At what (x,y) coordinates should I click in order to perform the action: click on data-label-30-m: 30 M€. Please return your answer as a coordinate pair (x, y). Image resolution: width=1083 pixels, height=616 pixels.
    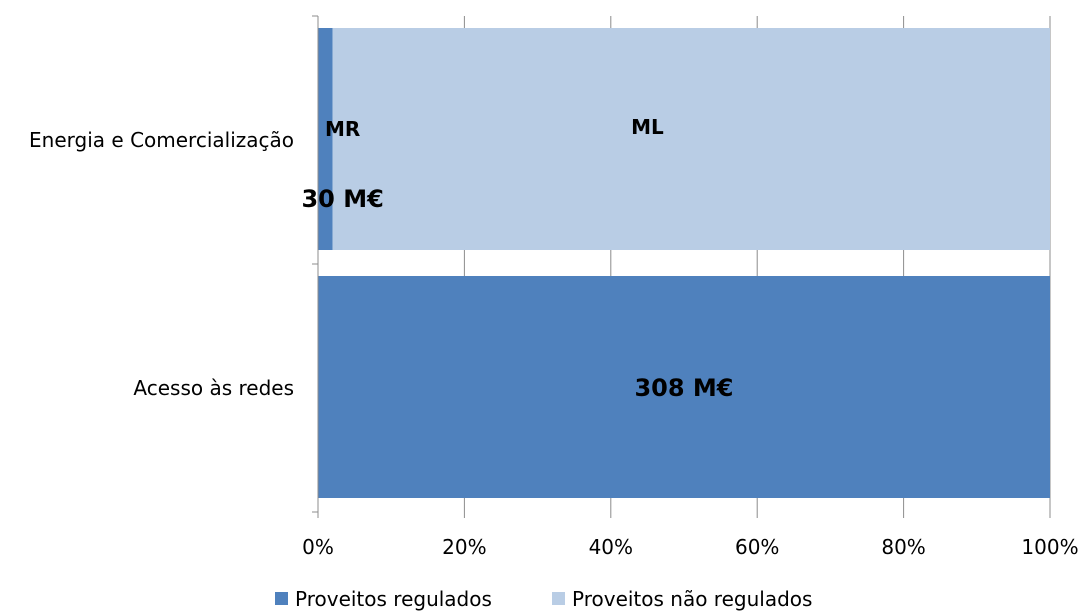
    Looking at the image, I should click on (342, 199).